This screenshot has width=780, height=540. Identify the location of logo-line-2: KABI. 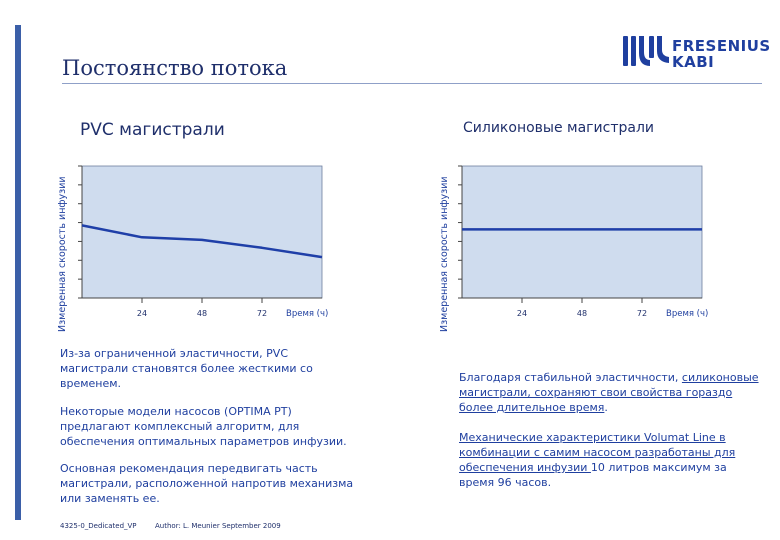
(693, 62).